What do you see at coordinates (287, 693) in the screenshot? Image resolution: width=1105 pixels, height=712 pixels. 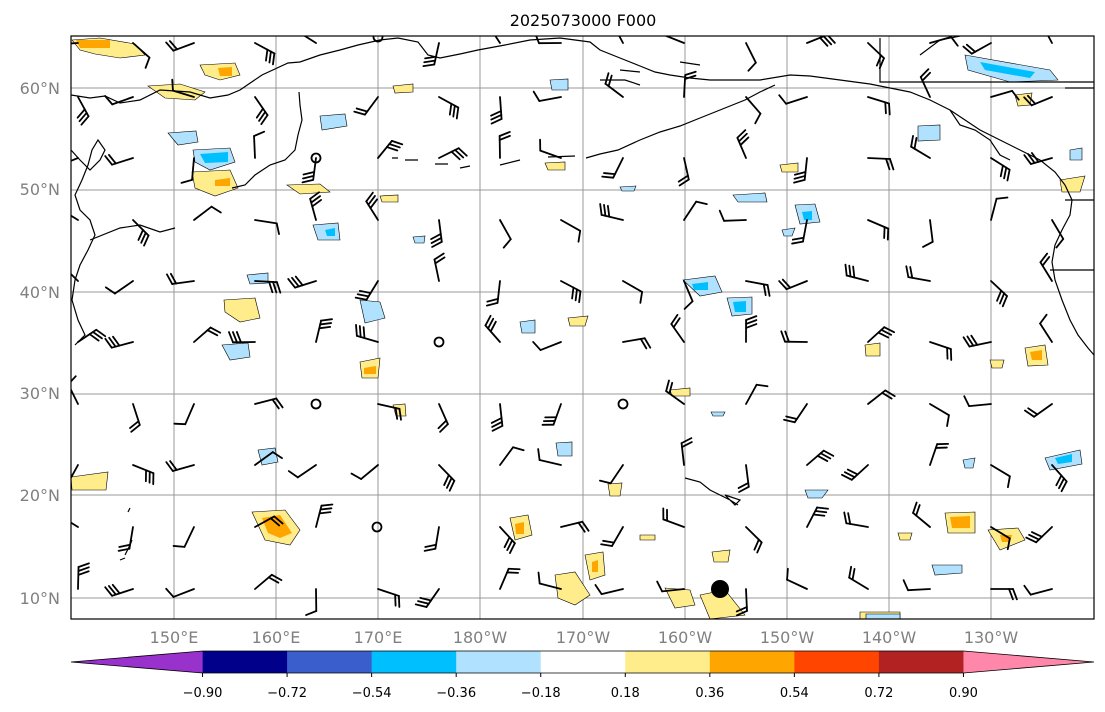 I see `colorbar-tick-label: −0.72` at bounding box center [287, 693].